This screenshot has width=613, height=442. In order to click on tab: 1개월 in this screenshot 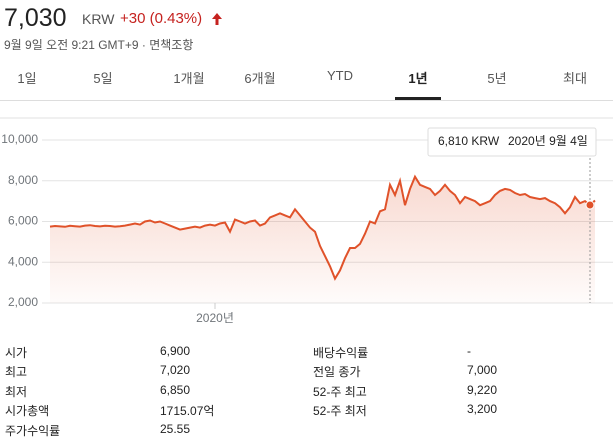, I will do `click(189, 78)`.